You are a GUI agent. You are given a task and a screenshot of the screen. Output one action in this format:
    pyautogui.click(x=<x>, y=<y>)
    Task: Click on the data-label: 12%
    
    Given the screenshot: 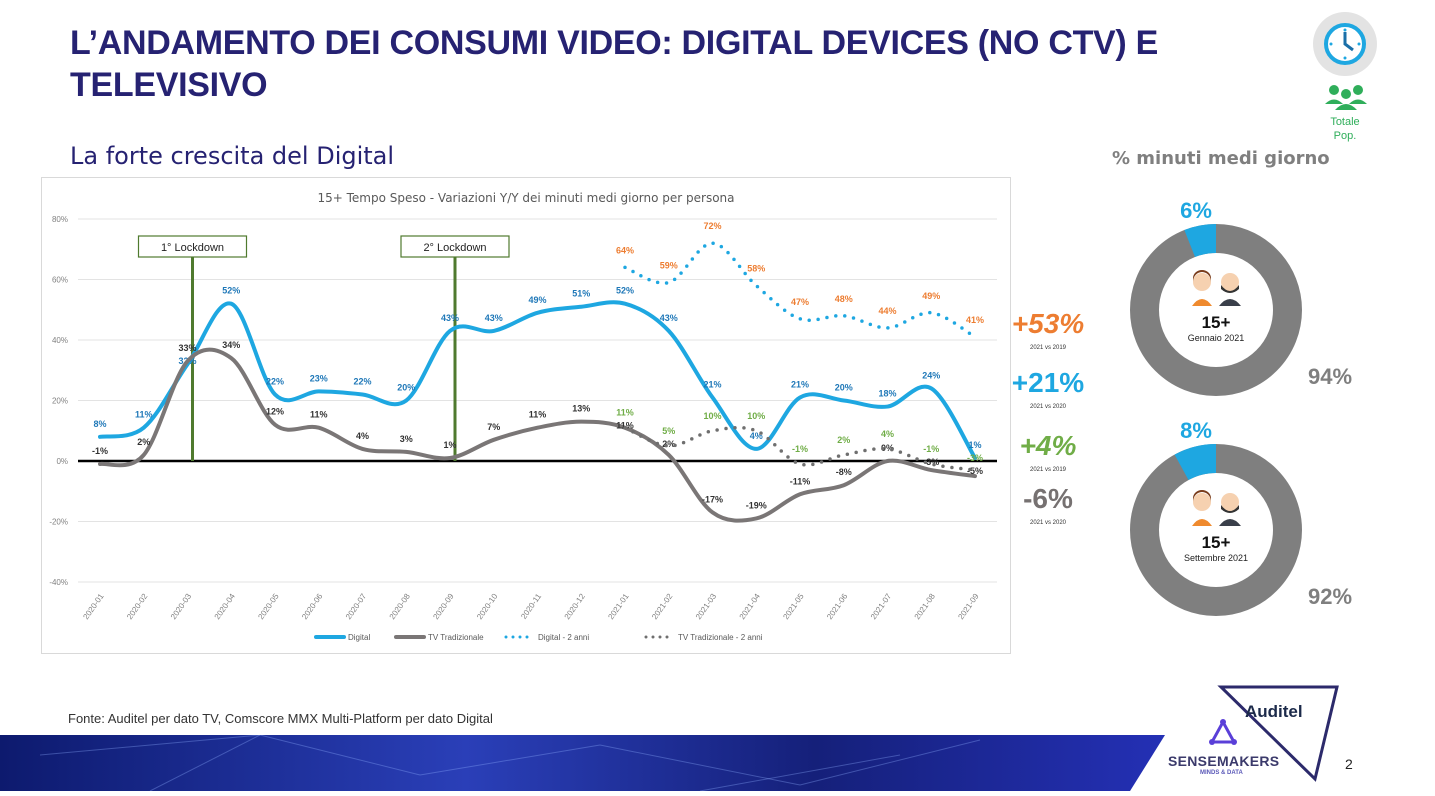 What is the action you would take?
    pyautogui.click(x=275, y=412)
    